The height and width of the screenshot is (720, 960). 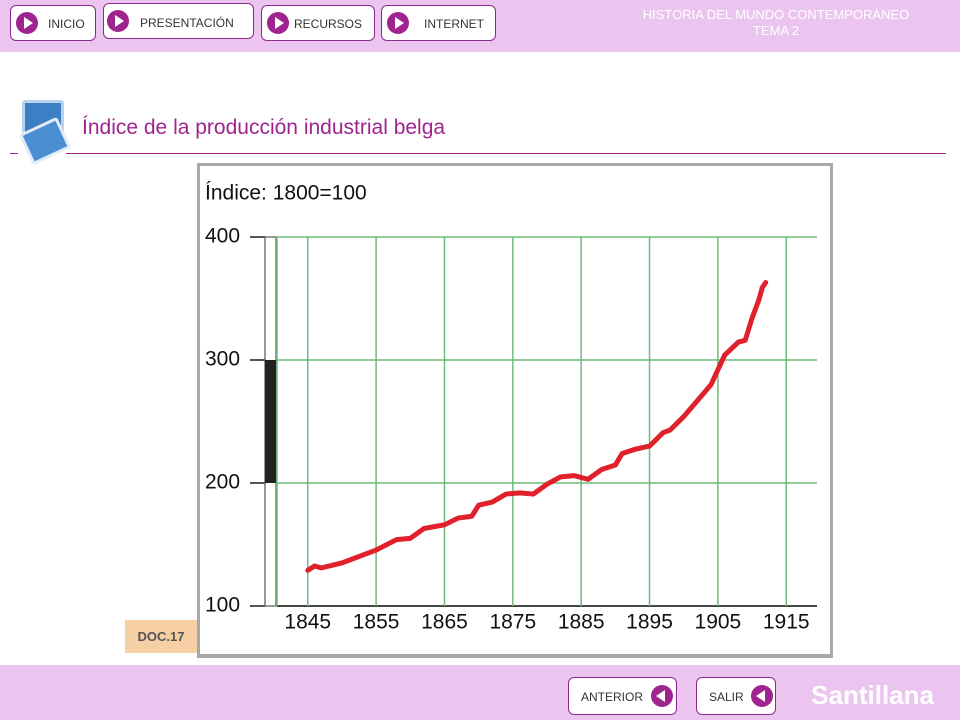 I want to click on nav-button: RECURSOS, so click(x=318, y=23).